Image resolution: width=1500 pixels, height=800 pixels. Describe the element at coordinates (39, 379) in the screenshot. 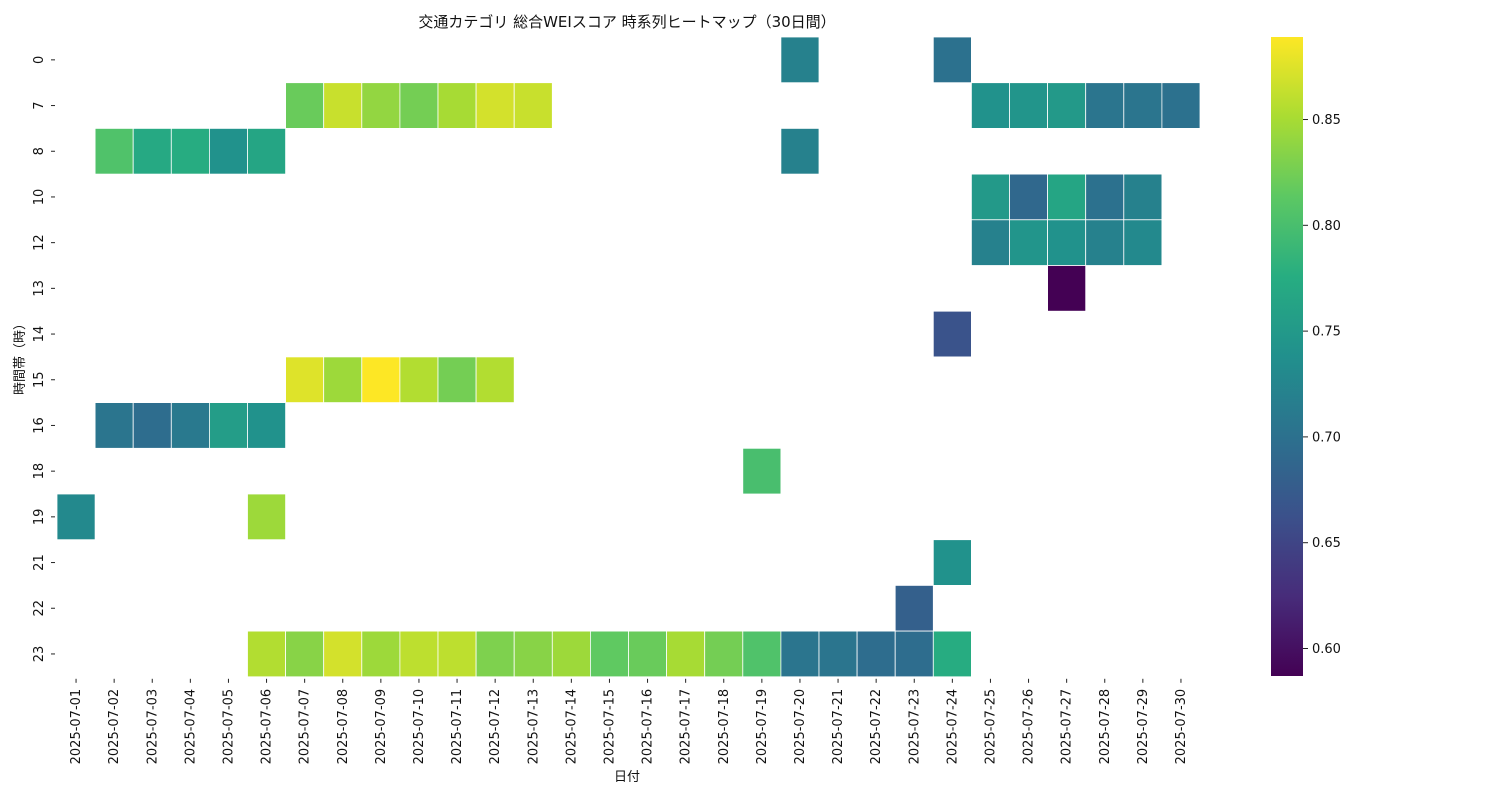

I see `y-tick-label: 15` at that location.